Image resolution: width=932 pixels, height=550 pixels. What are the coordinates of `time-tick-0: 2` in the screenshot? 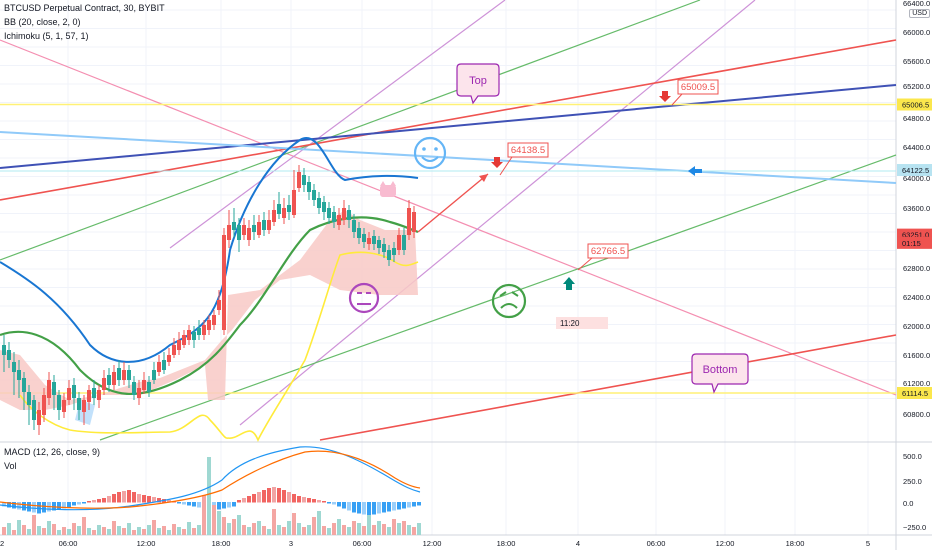 It's located at (2, 543).